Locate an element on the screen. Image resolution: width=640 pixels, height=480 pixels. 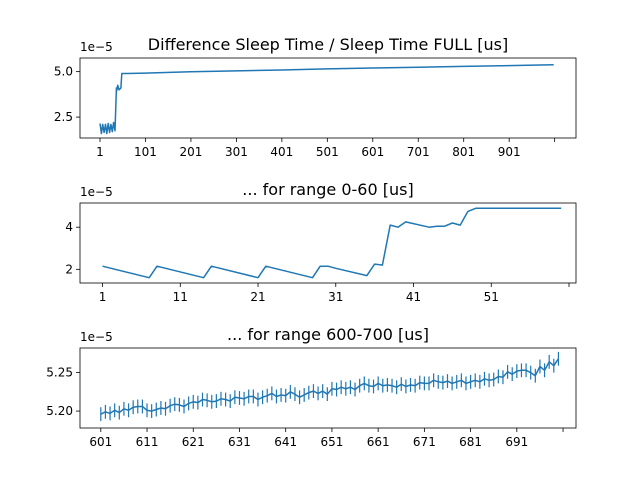
x-tick-label: 11 is located at coordinates (180, 297).